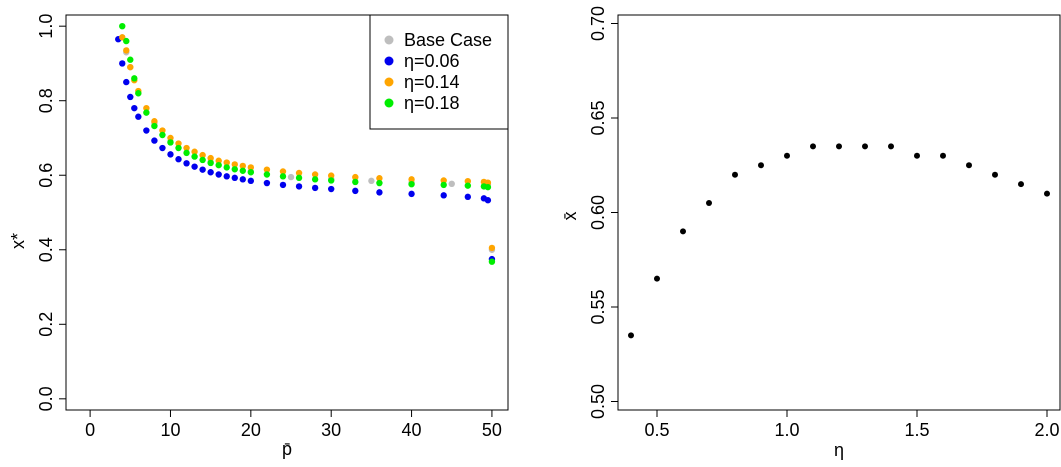 This screenshot has height=467, width=1061. Describe the element at coordinates (389, 40) in the screenshot. I see `legend-marker-base-case` at that location.